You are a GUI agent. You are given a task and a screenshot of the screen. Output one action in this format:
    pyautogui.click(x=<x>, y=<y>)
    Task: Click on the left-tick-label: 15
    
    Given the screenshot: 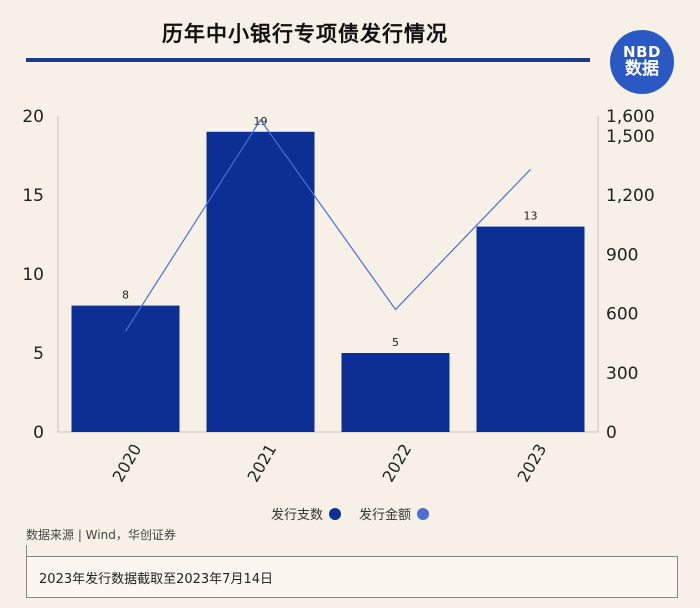 What is the action you would take?
    pyautogui.click(x=33, y=196)
    